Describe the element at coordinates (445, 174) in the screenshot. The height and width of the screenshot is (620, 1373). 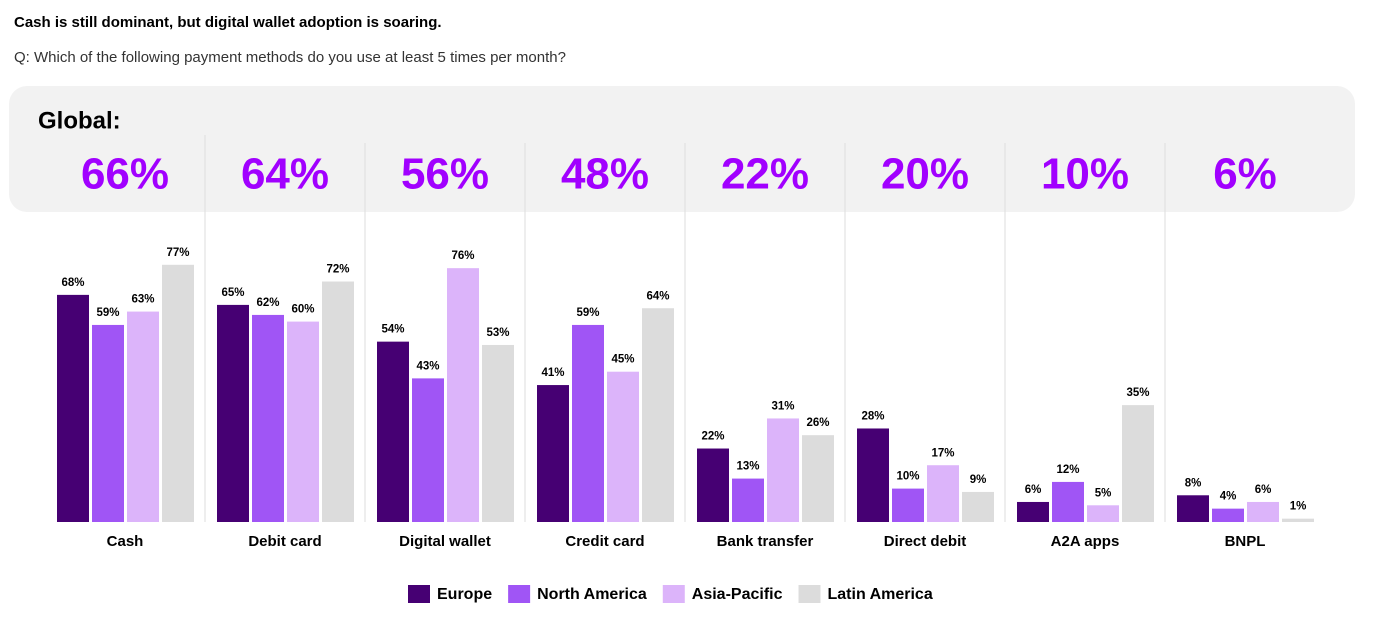
I see `global-value: 56%` at that location.